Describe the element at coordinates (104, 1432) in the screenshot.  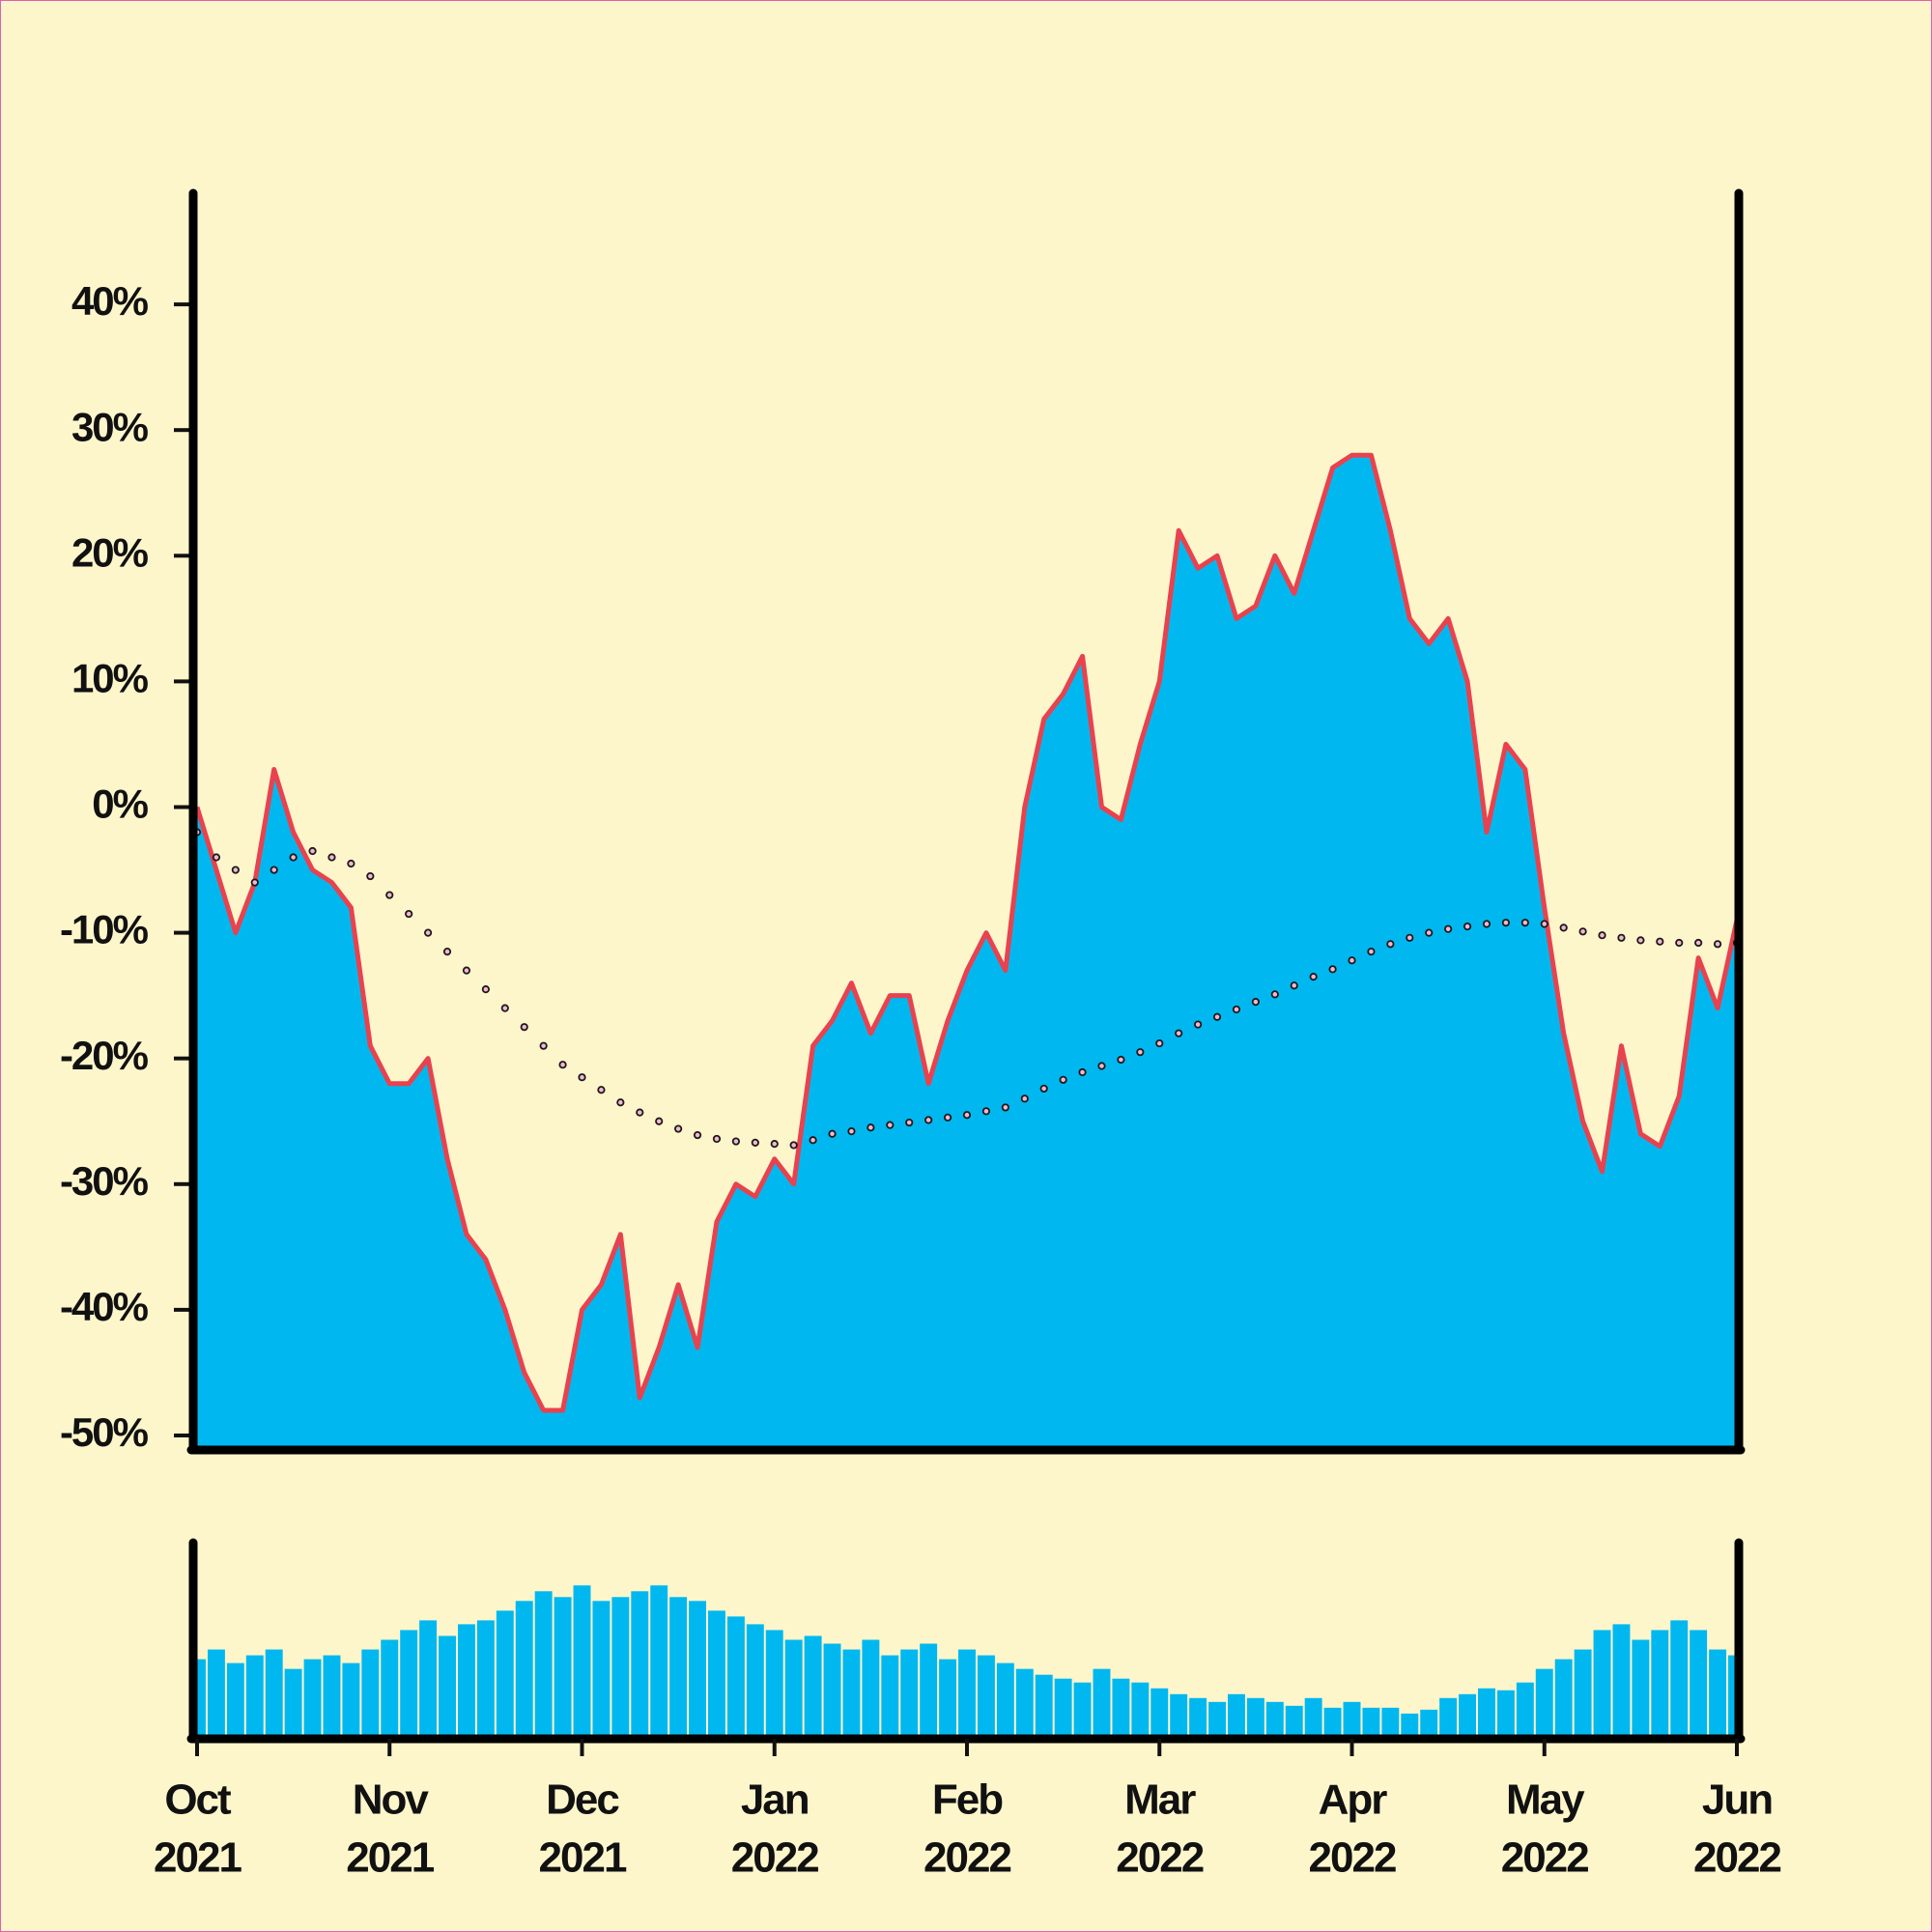
I see `y-tick-label: -50%` at that location.